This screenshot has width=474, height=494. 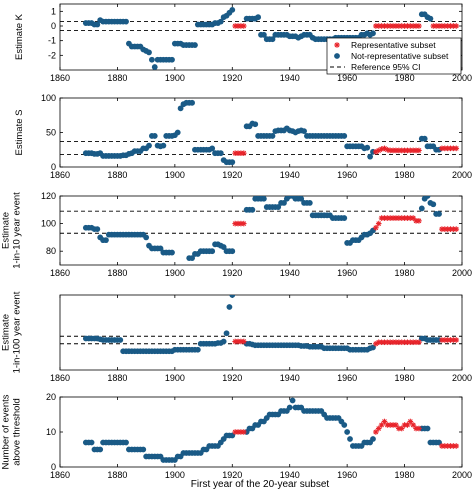 I want to click on y-axis-label: 1-in-10 year event, so click(x=17, y=230).